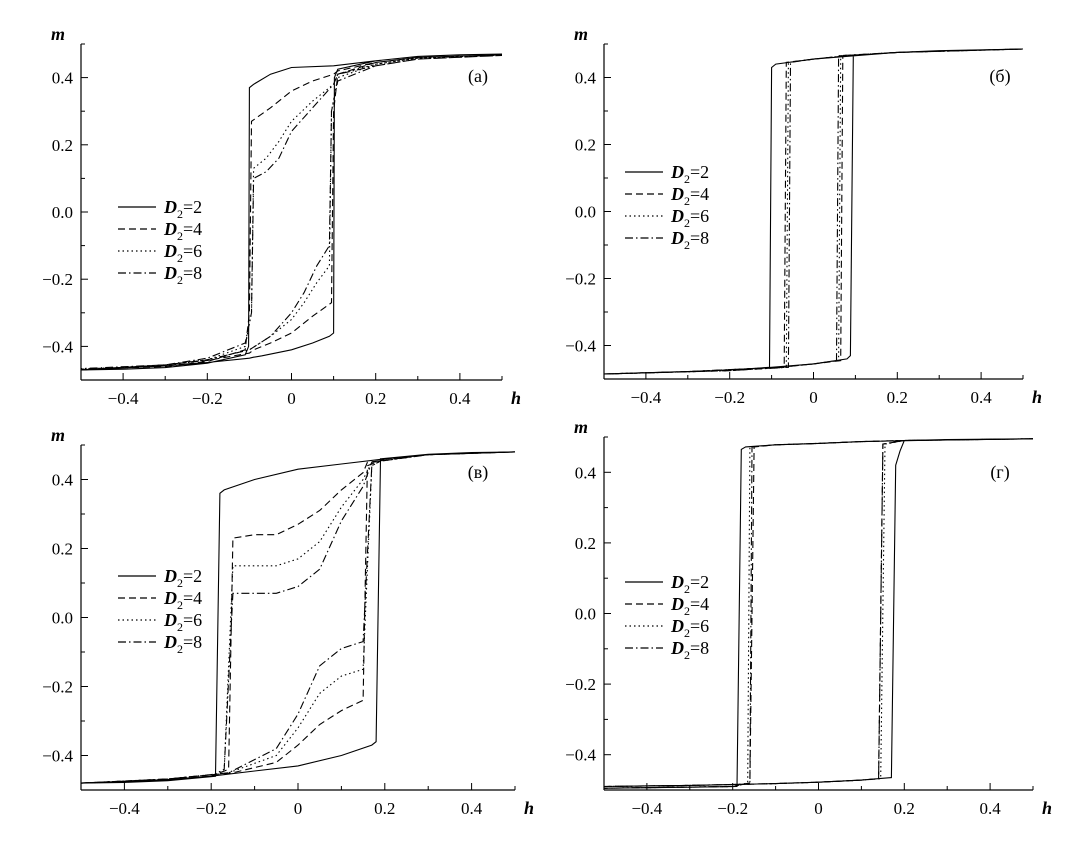 This screenshot has height=847, width=1074. Describe the element at coordinates (999, 76) in the screenshot. I see `panel-label: (б)` at that location.